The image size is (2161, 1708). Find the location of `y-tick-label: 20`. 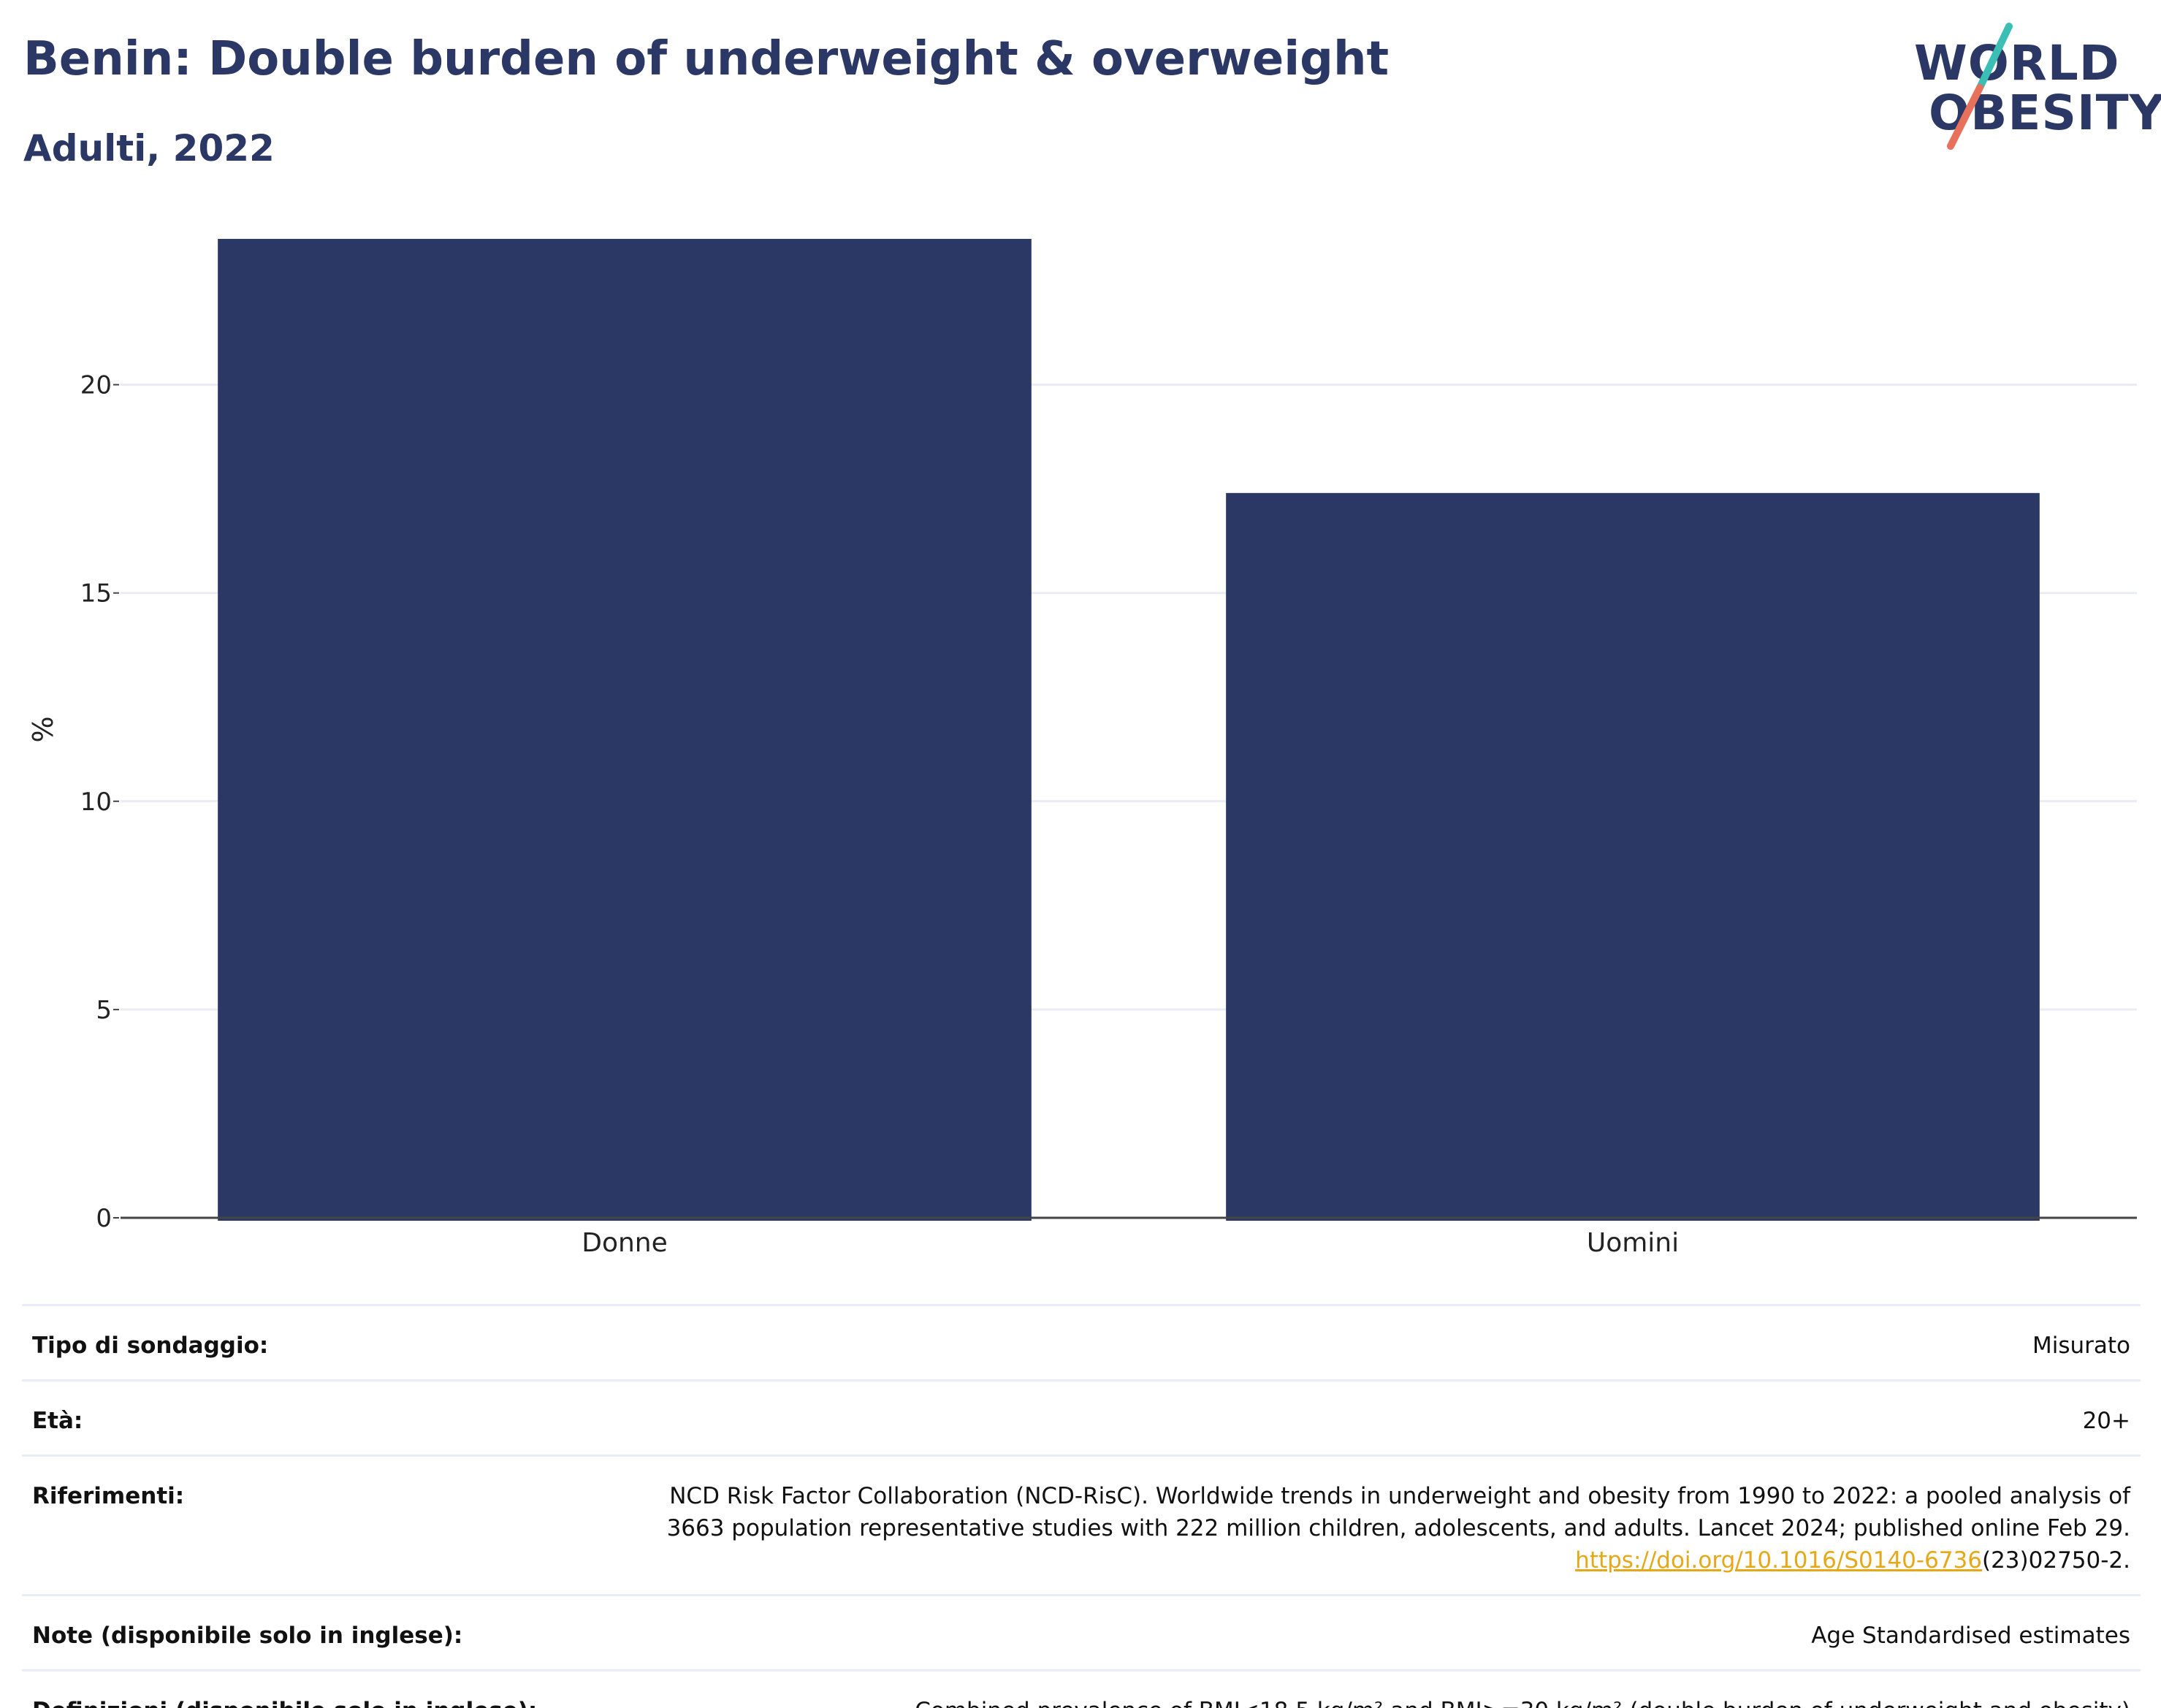

y-tick-label: 20 is located at coordinates (96, 385).